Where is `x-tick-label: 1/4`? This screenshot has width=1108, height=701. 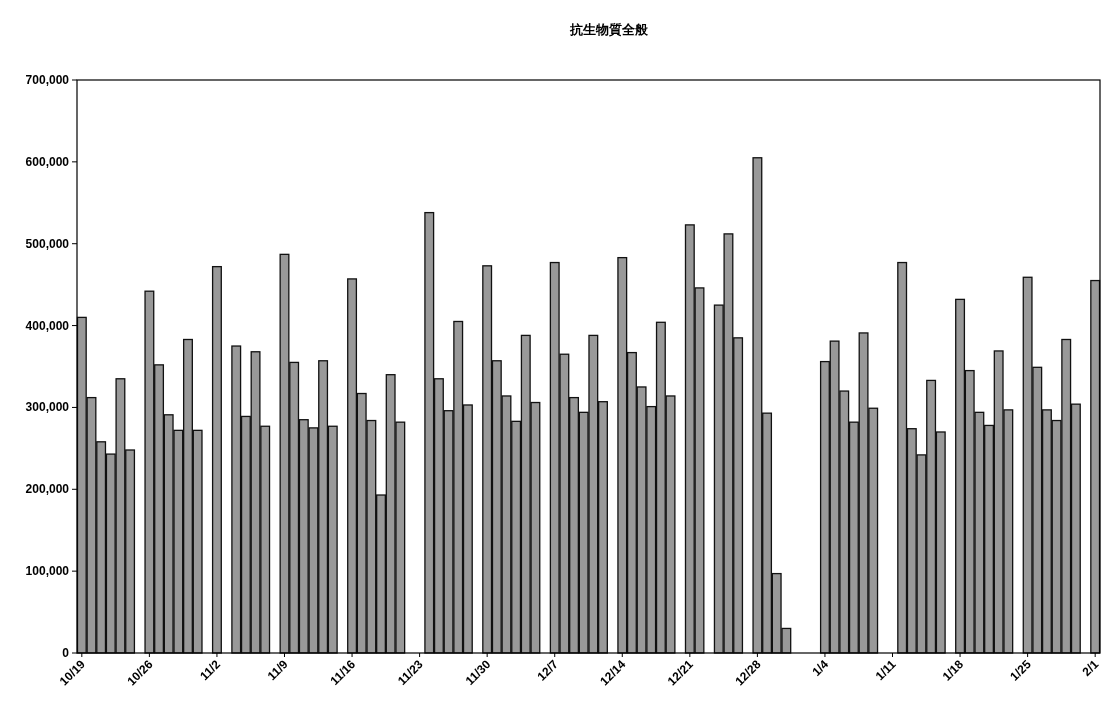
x-tick-label: 1/4 is located at coordinates (820, 668).